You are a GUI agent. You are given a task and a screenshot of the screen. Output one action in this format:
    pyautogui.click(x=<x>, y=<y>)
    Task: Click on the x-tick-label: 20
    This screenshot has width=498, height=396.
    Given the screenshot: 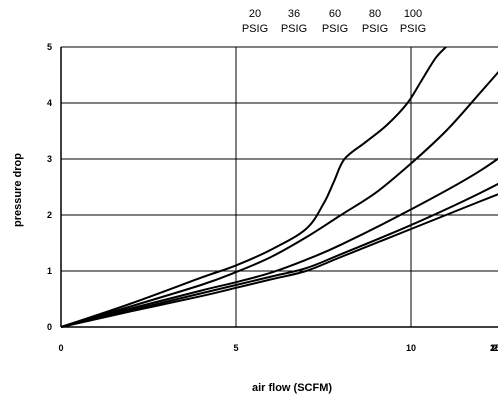 What is the action you would take?
    pyautogui.click(x=494, y=348)
    